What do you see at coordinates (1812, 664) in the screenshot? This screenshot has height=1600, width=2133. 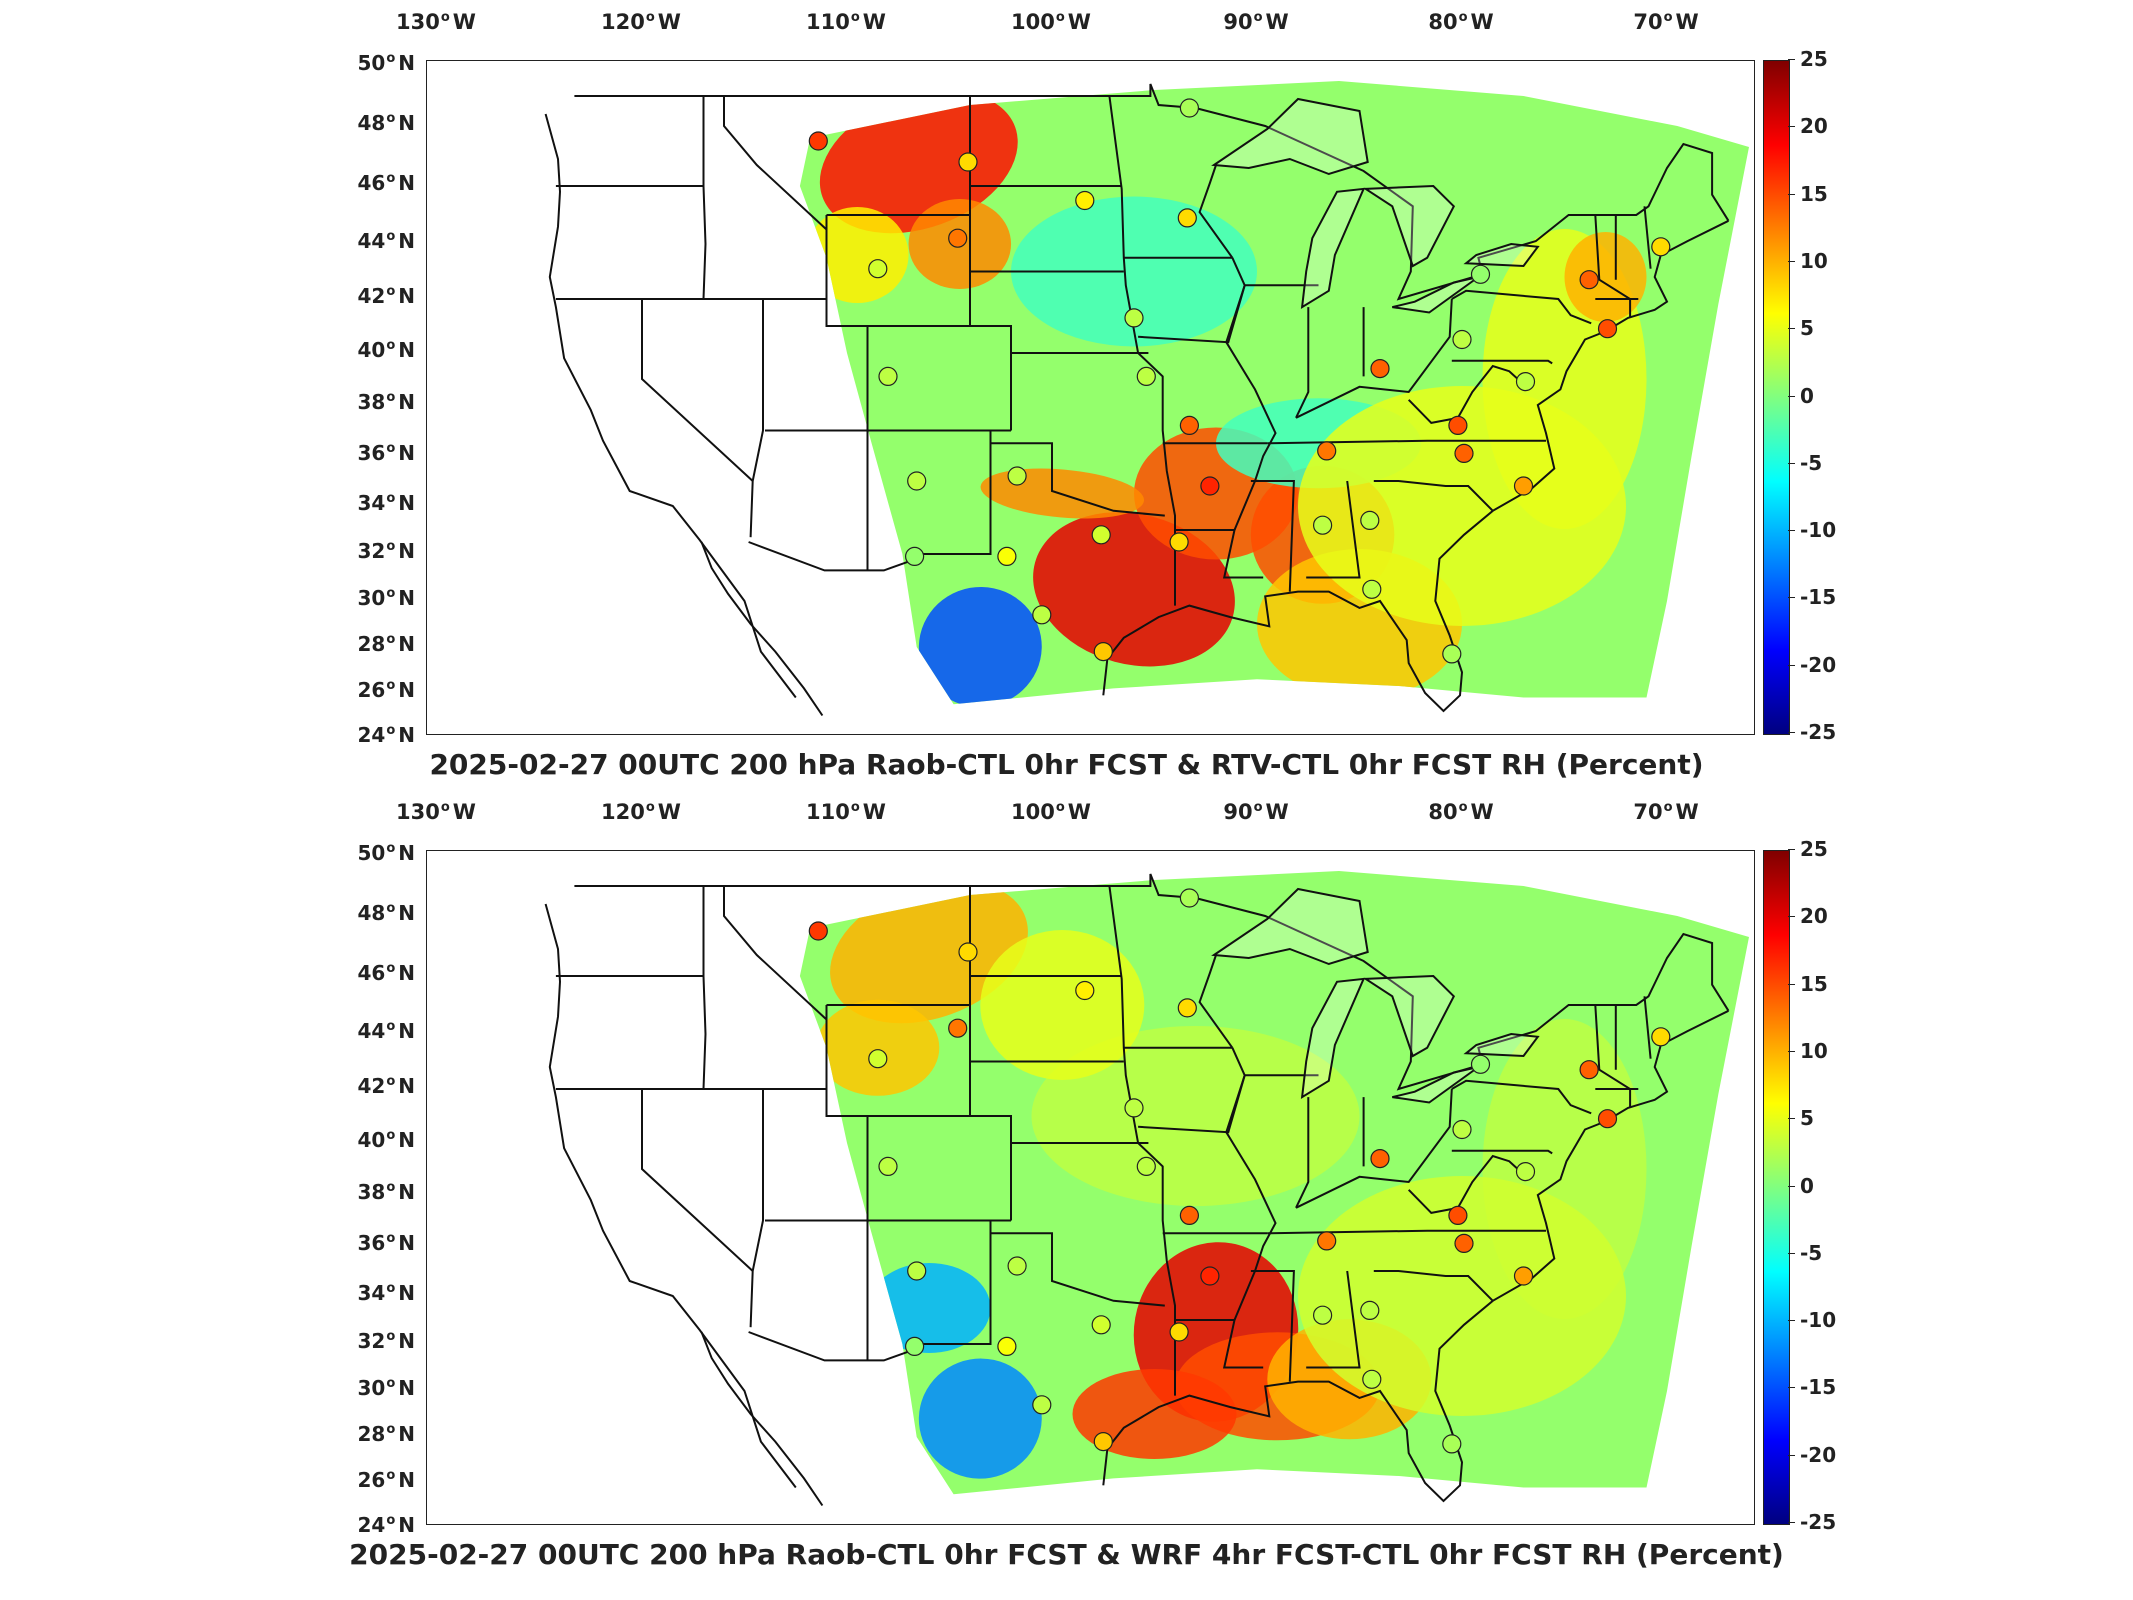 I see `colorbar-tick-label: -20` at bounding box center [1812, 664].